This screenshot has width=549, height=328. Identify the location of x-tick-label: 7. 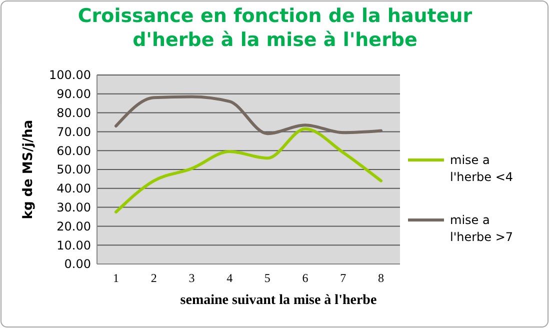
(343, 278).